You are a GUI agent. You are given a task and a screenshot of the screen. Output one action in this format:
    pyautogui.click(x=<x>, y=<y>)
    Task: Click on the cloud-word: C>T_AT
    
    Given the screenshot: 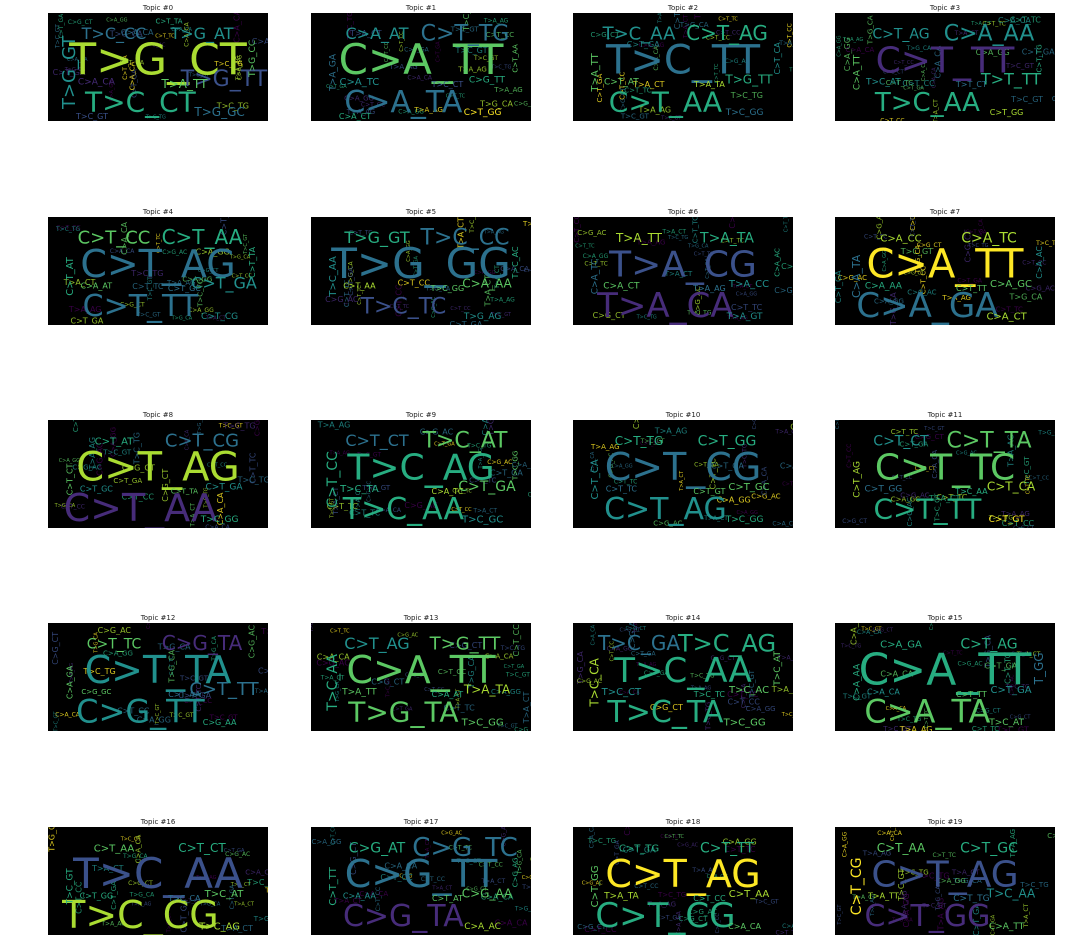 What is the action you would take?
    pyautogui.click(x=621, y=83)
    